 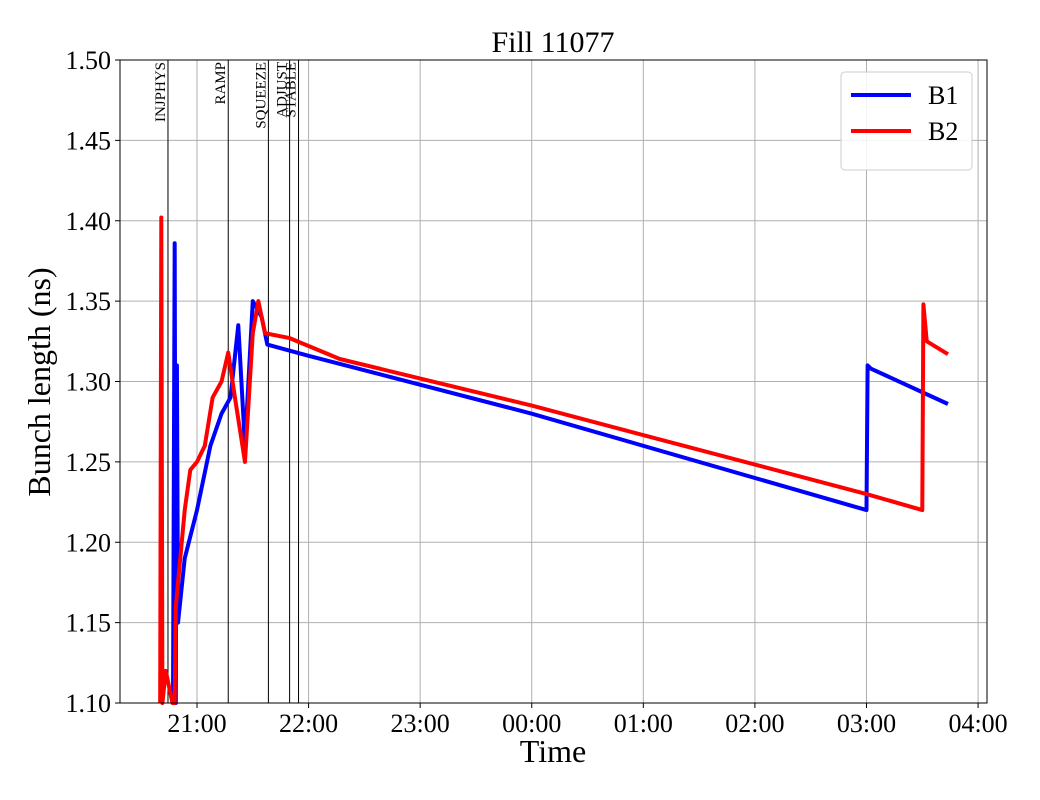 What do you see at coordinates (292, 89) in the screenshot?
I see `phase-label: STABLE` at bounding box center [292, 89].